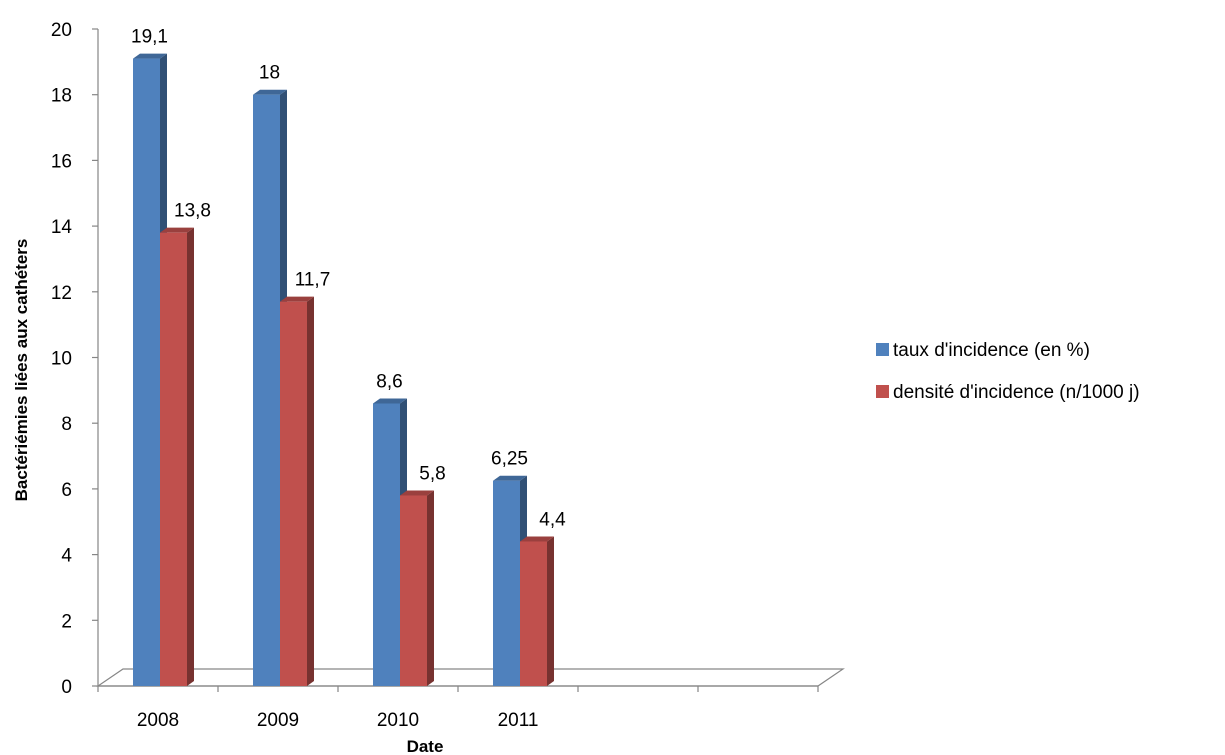 This screenshot has width=1225, height=755. Describe the element at coordinates (398, 720) in the screenshot. I see `x-tick-label: 2010` at that location.